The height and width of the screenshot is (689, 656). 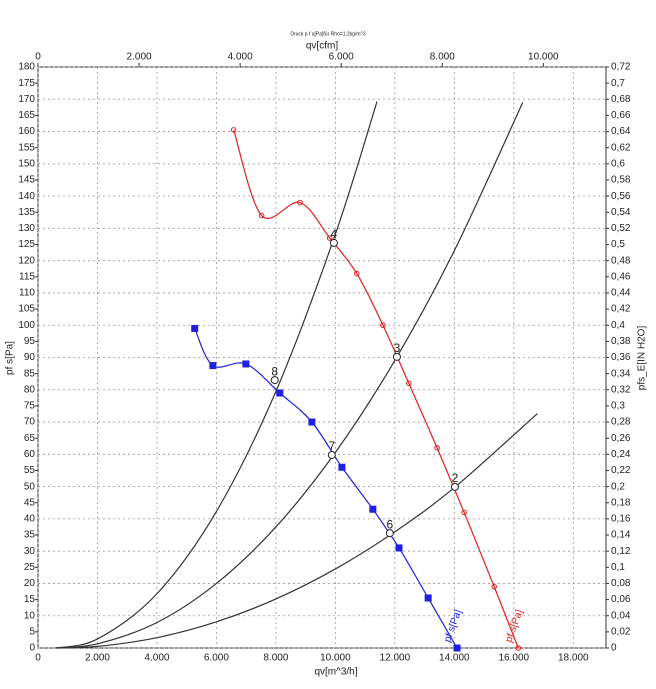 I want to click on x2-tick-label: 6.000, so click(x=341, y=57).